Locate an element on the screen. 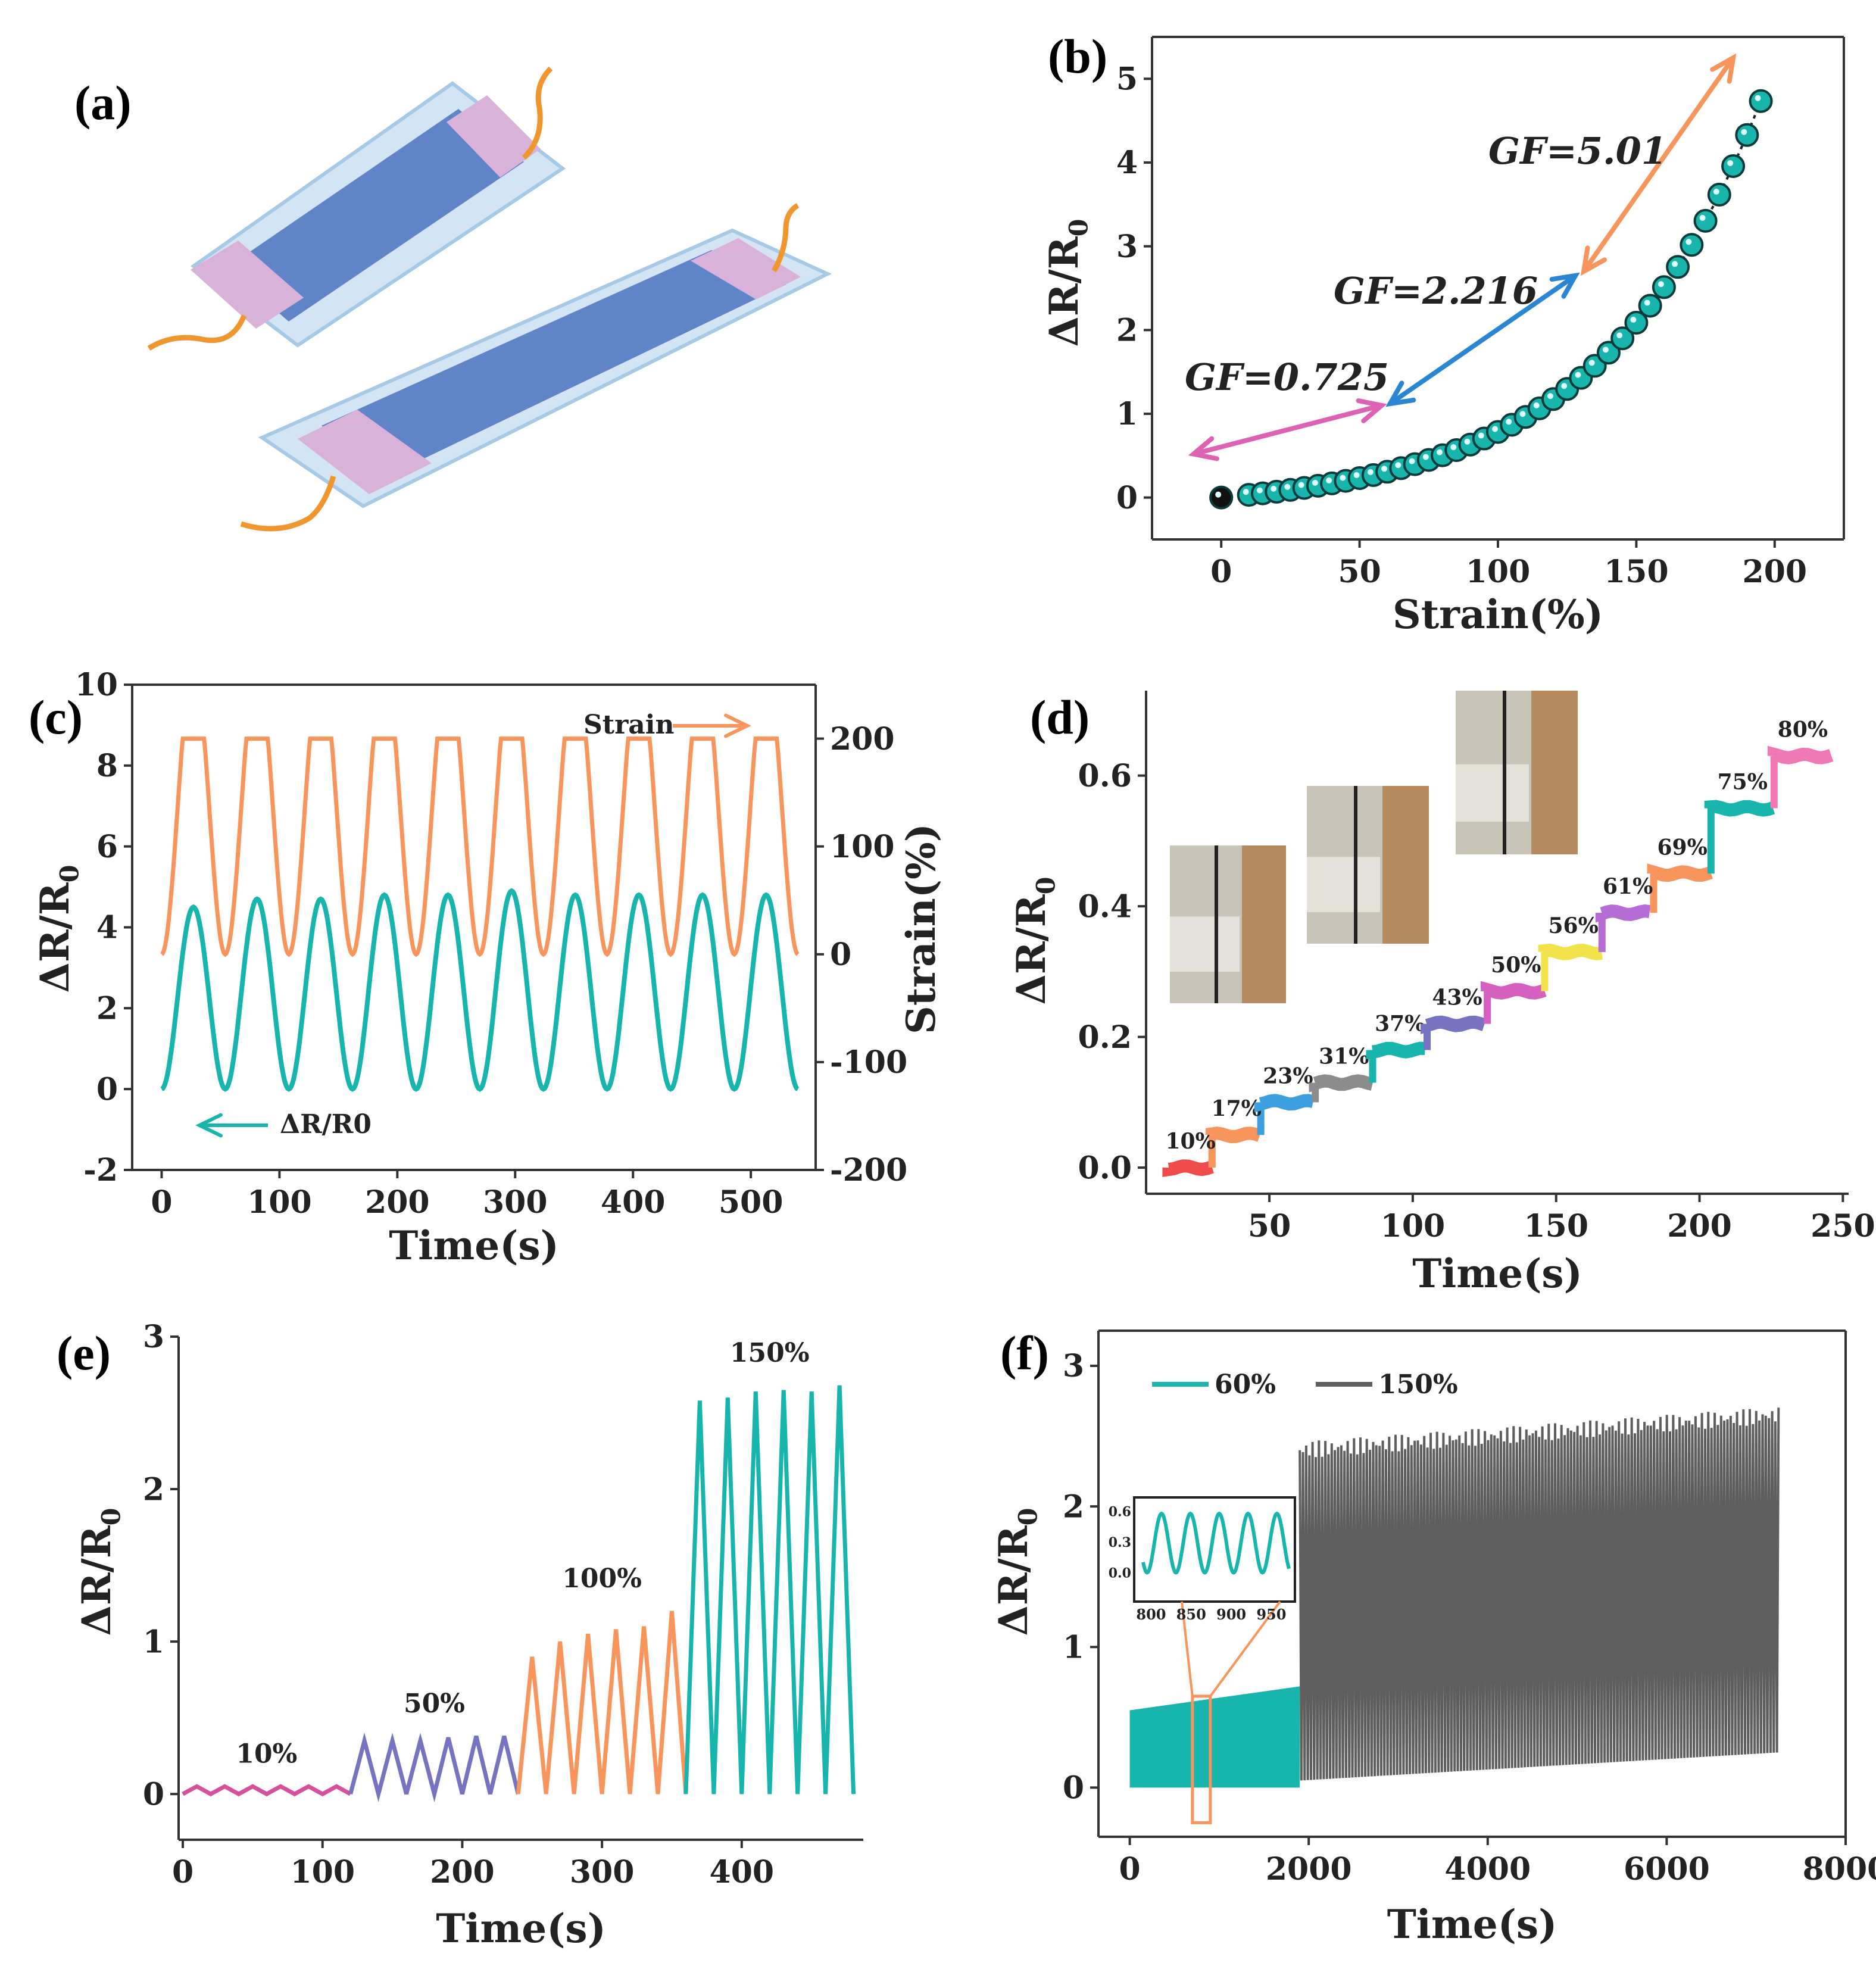 Image resolution: width=1876 pixels, height=1963 pixels. inset-x-tick-label: 850 is located at coordinates (1191, 1614).